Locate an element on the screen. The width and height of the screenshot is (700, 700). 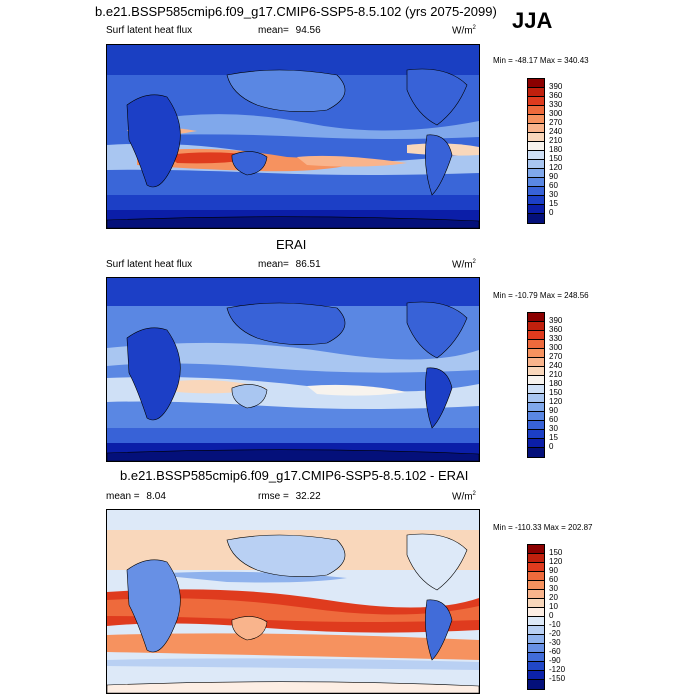
panel2-map-svg is located at coordinates (293, 369).